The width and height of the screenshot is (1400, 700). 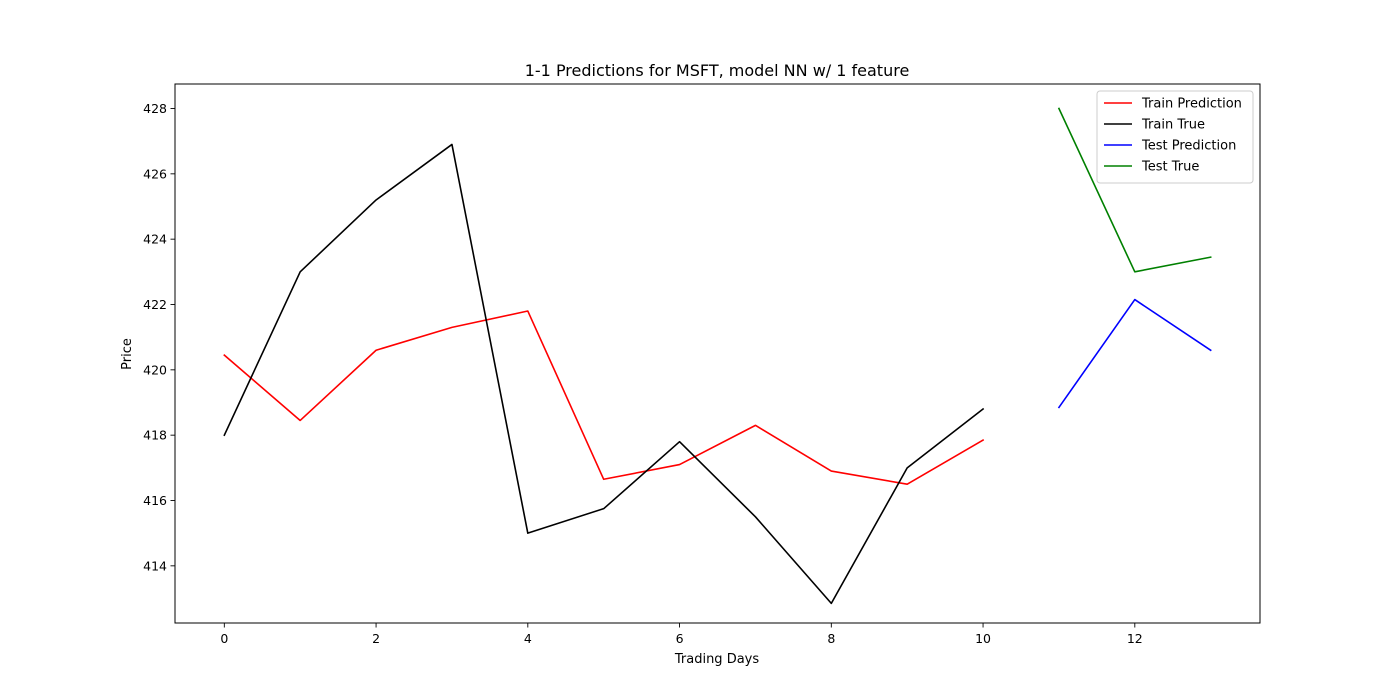 What do you see at coordinates (1173, 125) in the screenshot?
I see `legend-label-train-true: Train True` at bounding box center [1173, 125].